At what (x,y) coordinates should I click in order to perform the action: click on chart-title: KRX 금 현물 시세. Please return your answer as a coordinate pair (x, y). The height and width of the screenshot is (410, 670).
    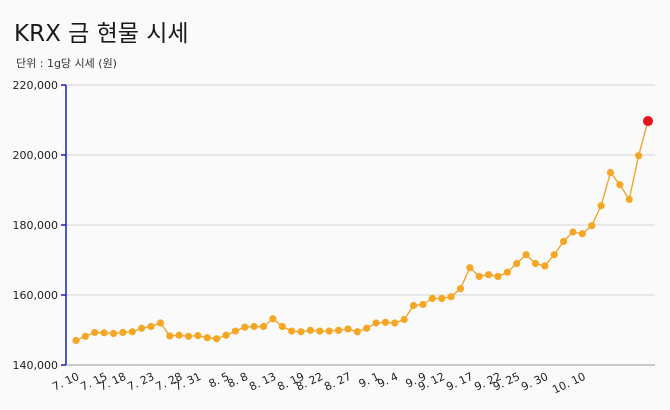
    Looking at the image, I should click on (101, 34).